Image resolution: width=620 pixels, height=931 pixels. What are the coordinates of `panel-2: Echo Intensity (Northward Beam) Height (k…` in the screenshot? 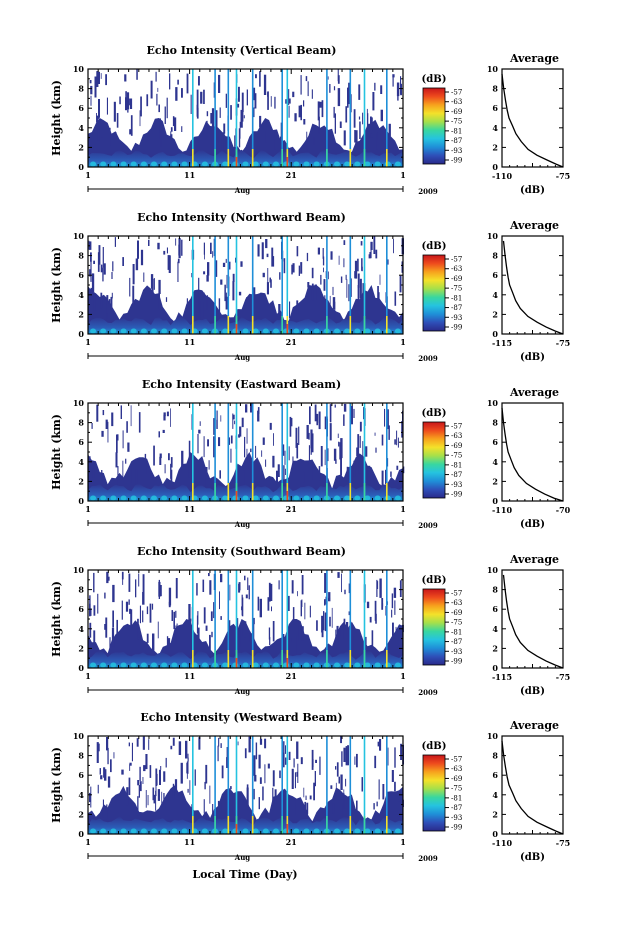 It's located at (310, 287).